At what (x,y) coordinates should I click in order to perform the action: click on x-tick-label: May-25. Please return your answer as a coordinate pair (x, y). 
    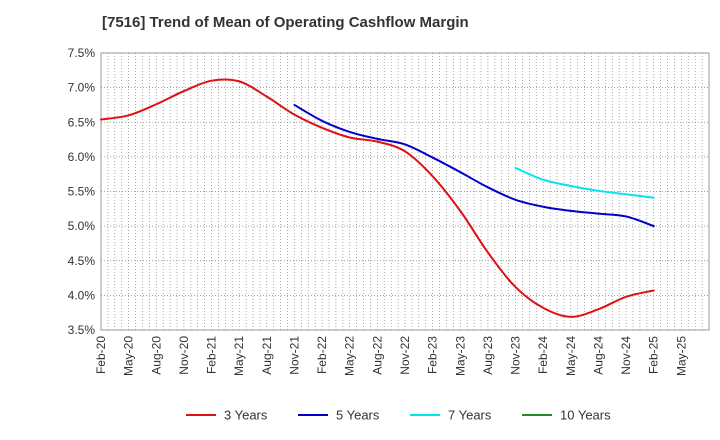
    Looking at the image, I should click on (681, 356).